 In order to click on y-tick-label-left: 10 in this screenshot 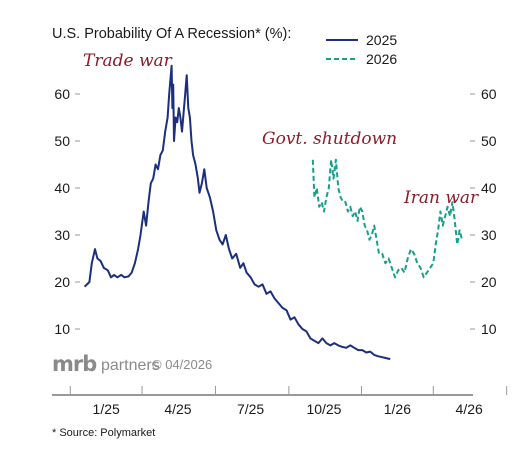, I will do `click(62, 329)`.